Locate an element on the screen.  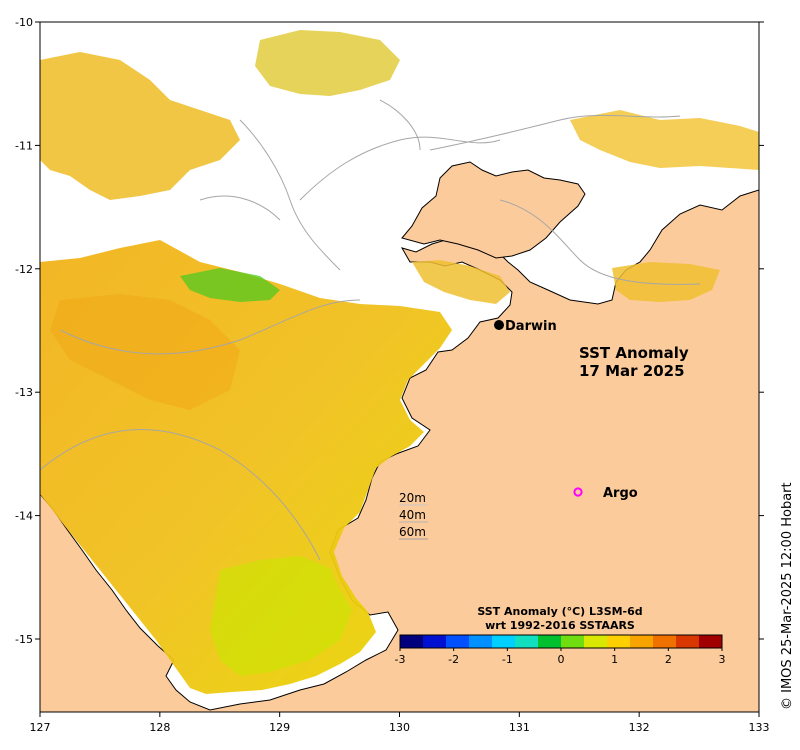
colorbar-tick-label: 2 is located at coordinates (668, 659).